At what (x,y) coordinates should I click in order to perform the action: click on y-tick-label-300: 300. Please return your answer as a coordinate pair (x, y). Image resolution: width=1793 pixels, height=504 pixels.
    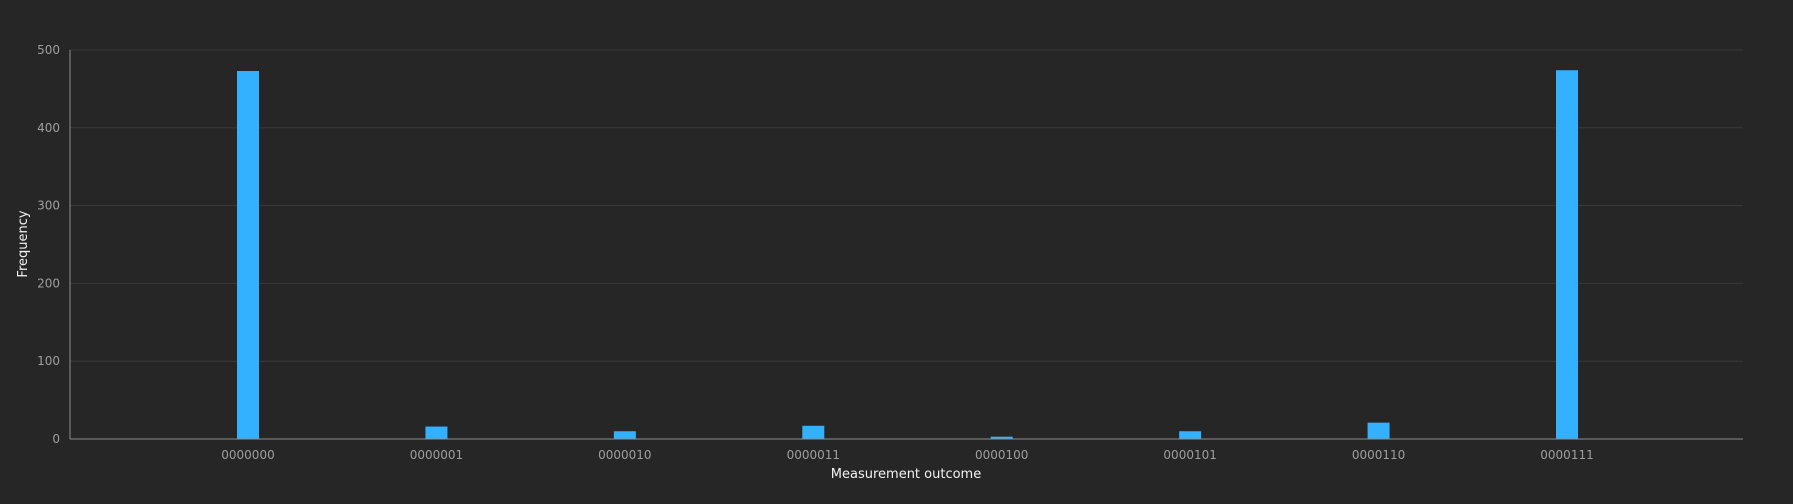
    Looking at the image, I should click on (48, 206).